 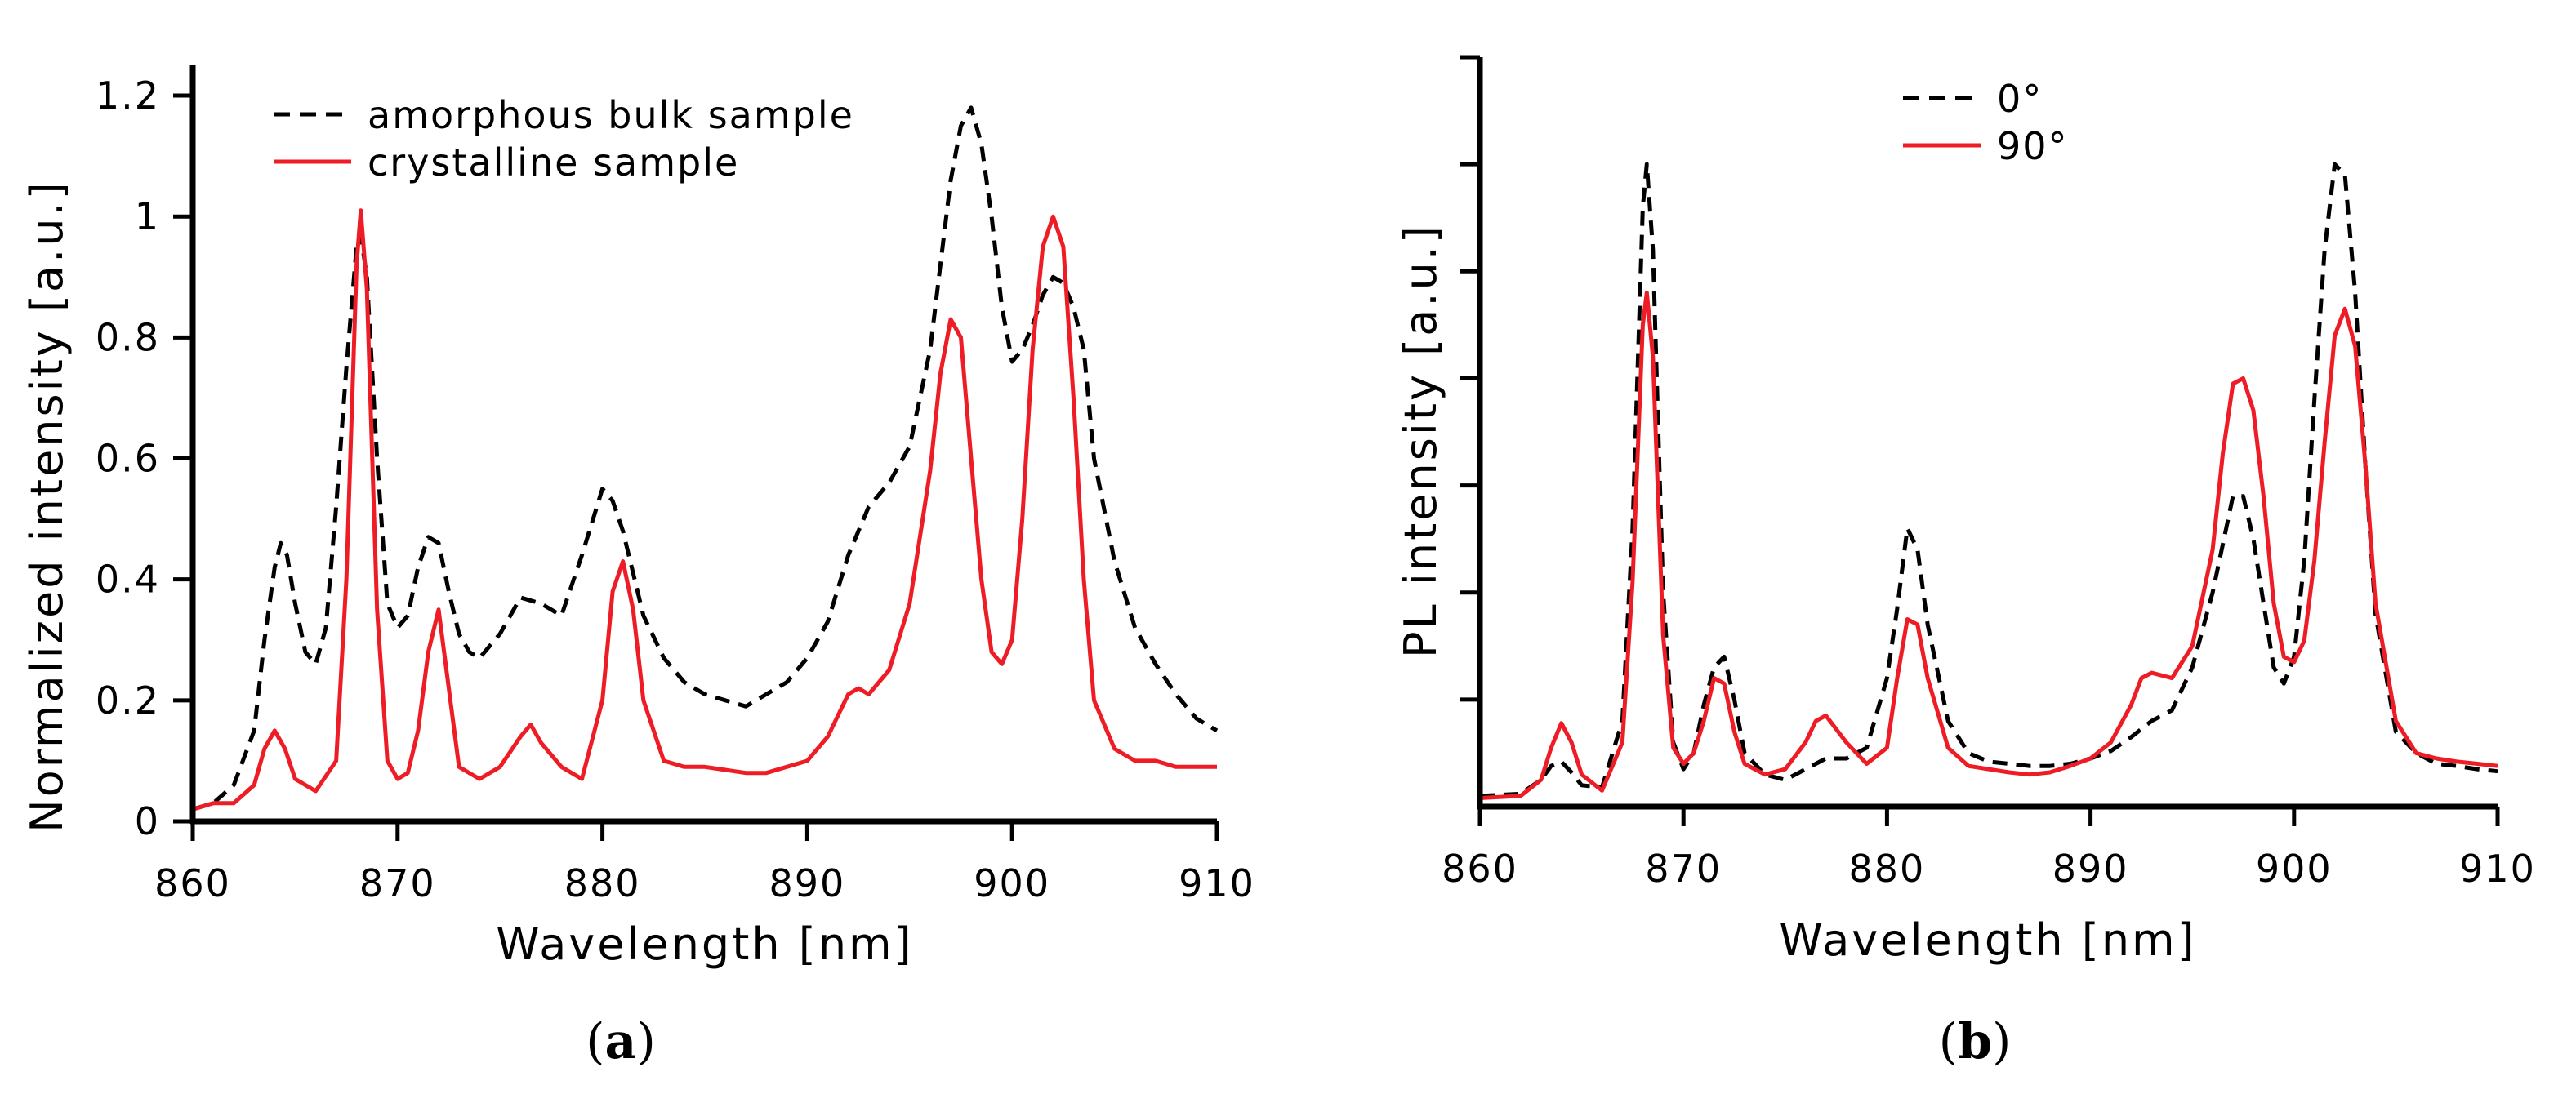 What do you see at coordinates (147, 821) in the screenshot?
I see `y-tick-label: 0` at bounding box center [147, 821].